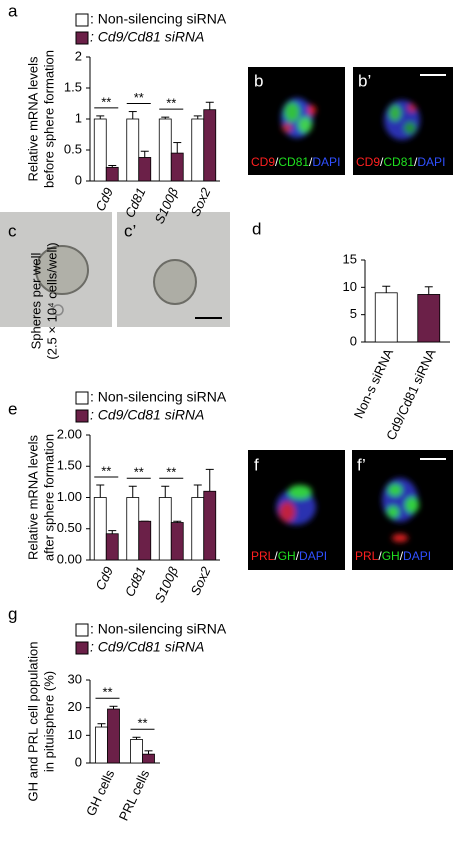 This screenshot has height=853, width=474. I want to click on y-tick-label: 1.00, so click(69, 496).